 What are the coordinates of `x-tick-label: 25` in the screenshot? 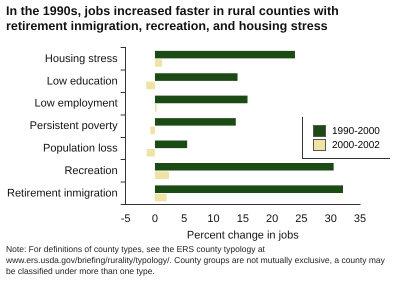 It's located at (301, 219).